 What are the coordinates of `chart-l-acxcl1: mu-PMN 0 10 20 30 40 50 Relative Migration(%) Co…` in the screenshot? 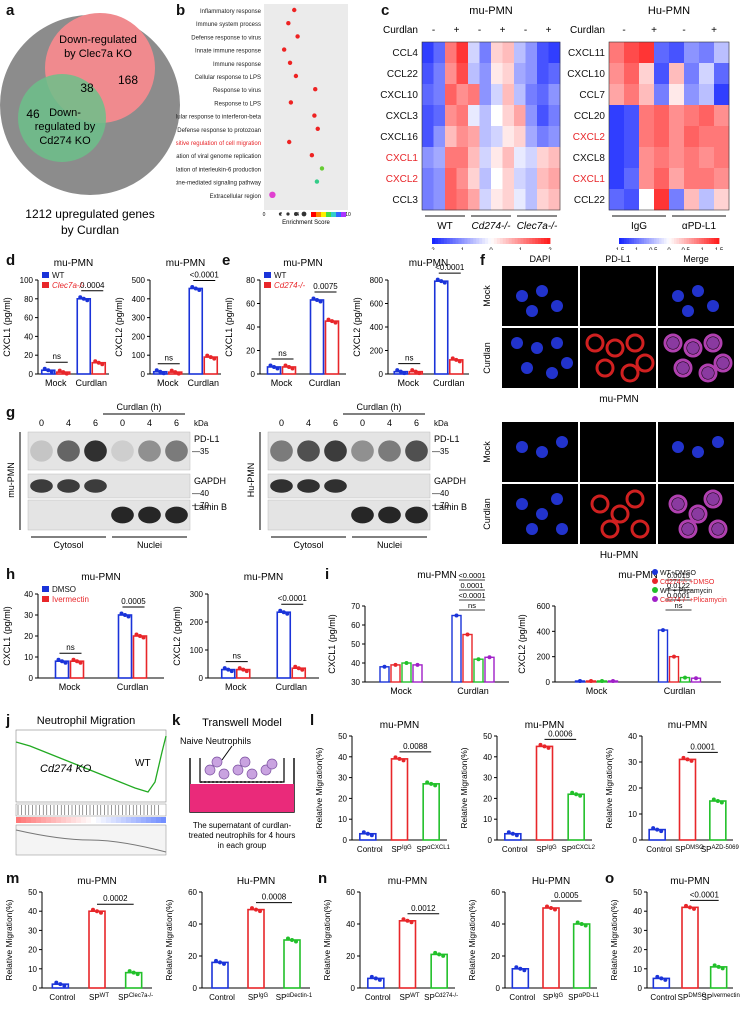 It's located at (382, 787).